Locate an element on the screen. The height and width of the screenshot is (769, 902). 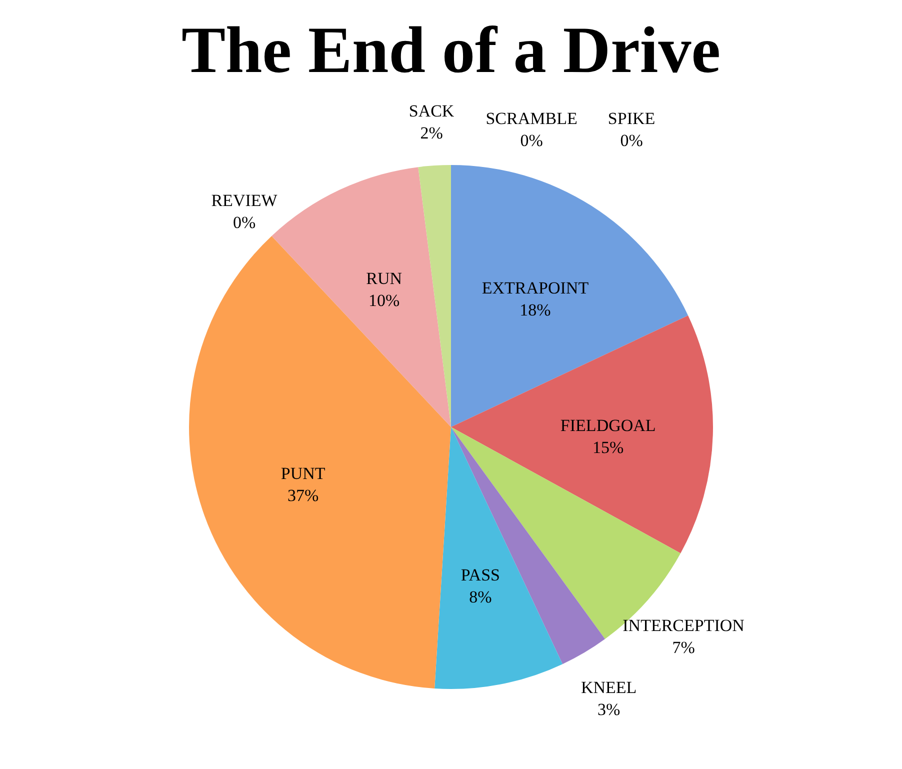
category-label: REVIEW is located at coordinates (244, 200).